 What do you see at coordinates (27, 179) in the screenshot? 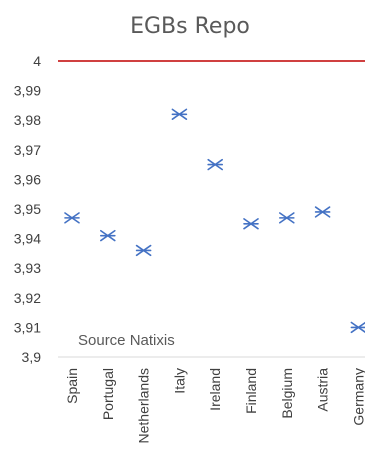
I see `y-tick-label: 3,96` at bounding box center [27, 179].